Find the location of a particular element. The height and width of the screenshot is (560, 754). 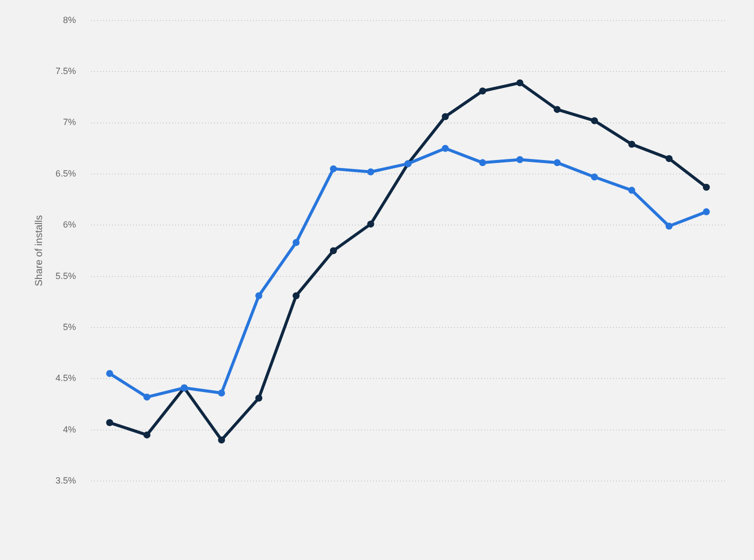

y-tick-label: 3.5% is located at coordinates (65, 480).